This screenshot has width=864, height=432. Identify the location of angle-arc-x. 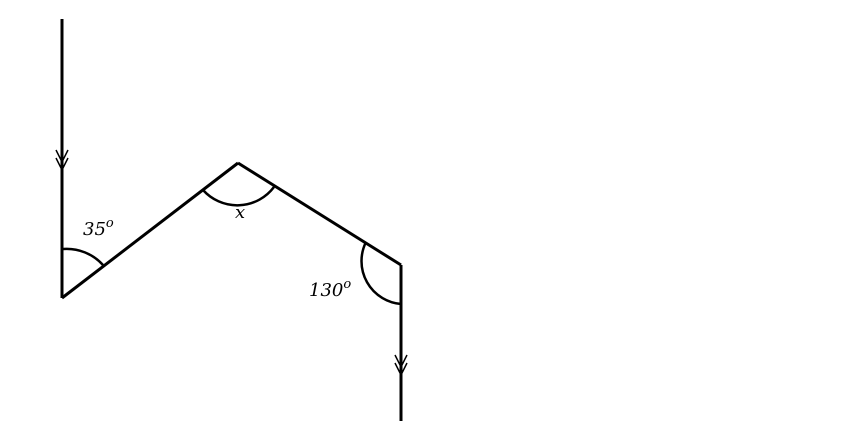
(238, 196).